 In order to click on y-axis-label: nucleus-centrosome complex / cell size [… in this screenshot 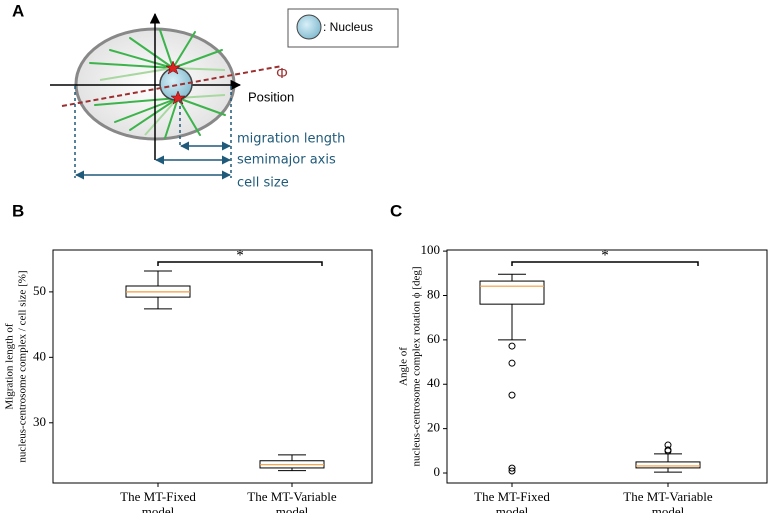, I will do `click(23, 366)`.